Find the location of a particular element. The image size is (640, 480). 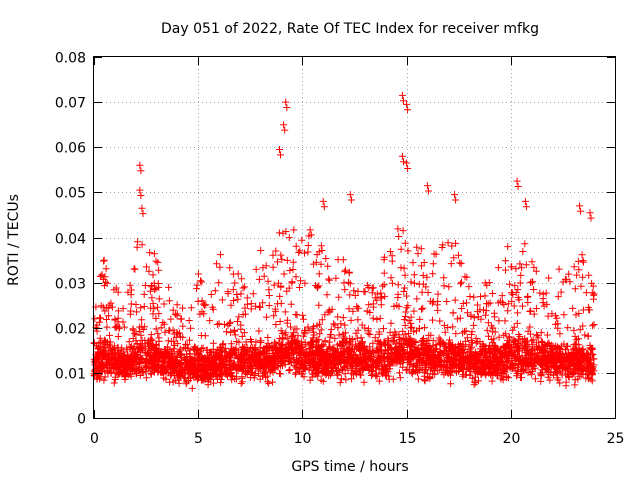

y-tick-label: 0 is located at coordinates (81, 420).